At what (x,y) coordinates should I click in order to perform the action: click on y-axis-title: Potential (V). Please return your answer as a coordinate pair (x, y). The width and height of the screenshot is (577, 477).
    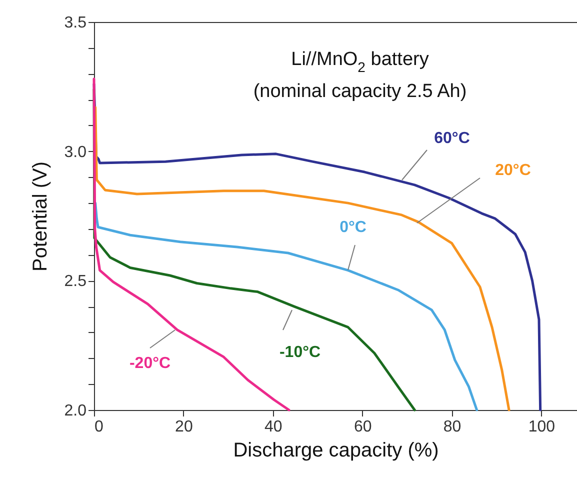
    Looking at the image, I should click on (40, 216).